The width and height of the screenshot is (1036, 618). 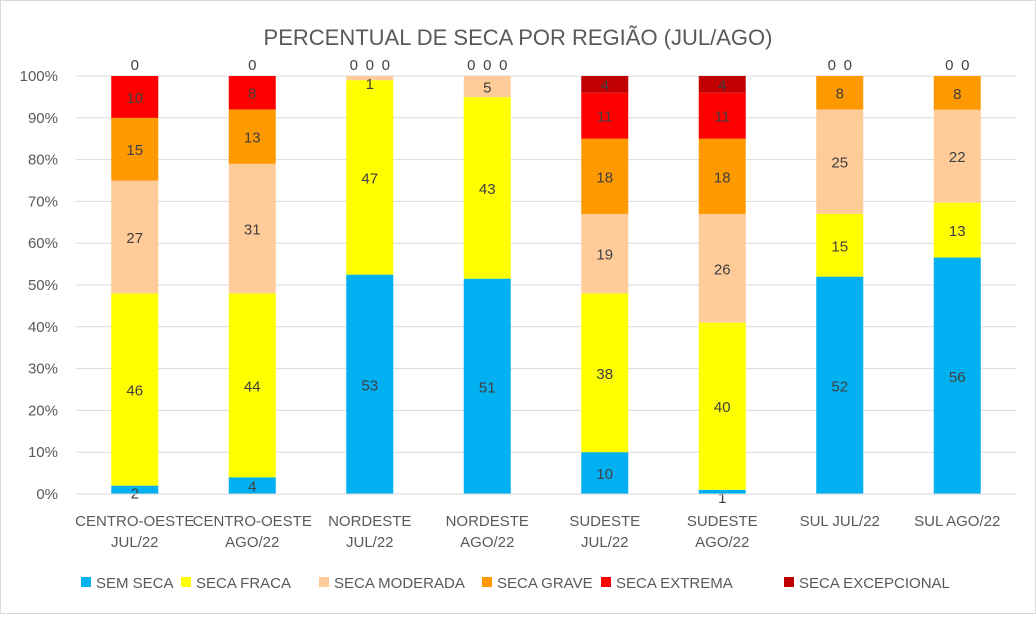 I want to click on y-tick-label: 90%, so click(x=43, y=118).